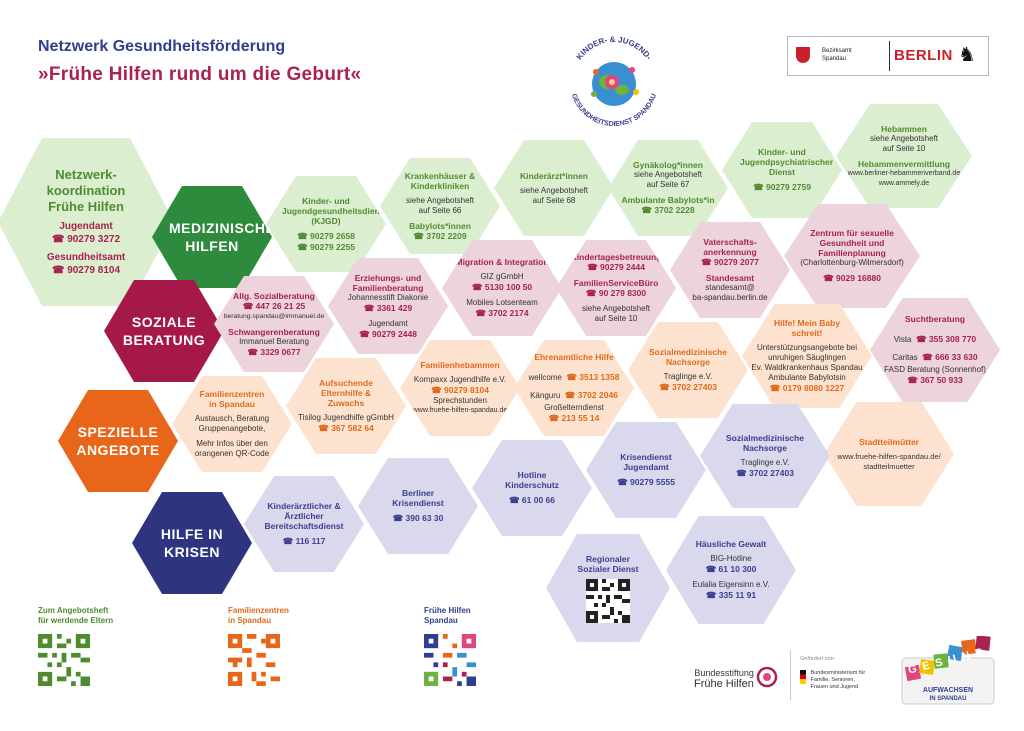 This screenshot has width=1024, height=731. Describe the element at coordinates (904, 183) in the screenshot. I see `hebammen-link-2: www.ammely.de` at that location.